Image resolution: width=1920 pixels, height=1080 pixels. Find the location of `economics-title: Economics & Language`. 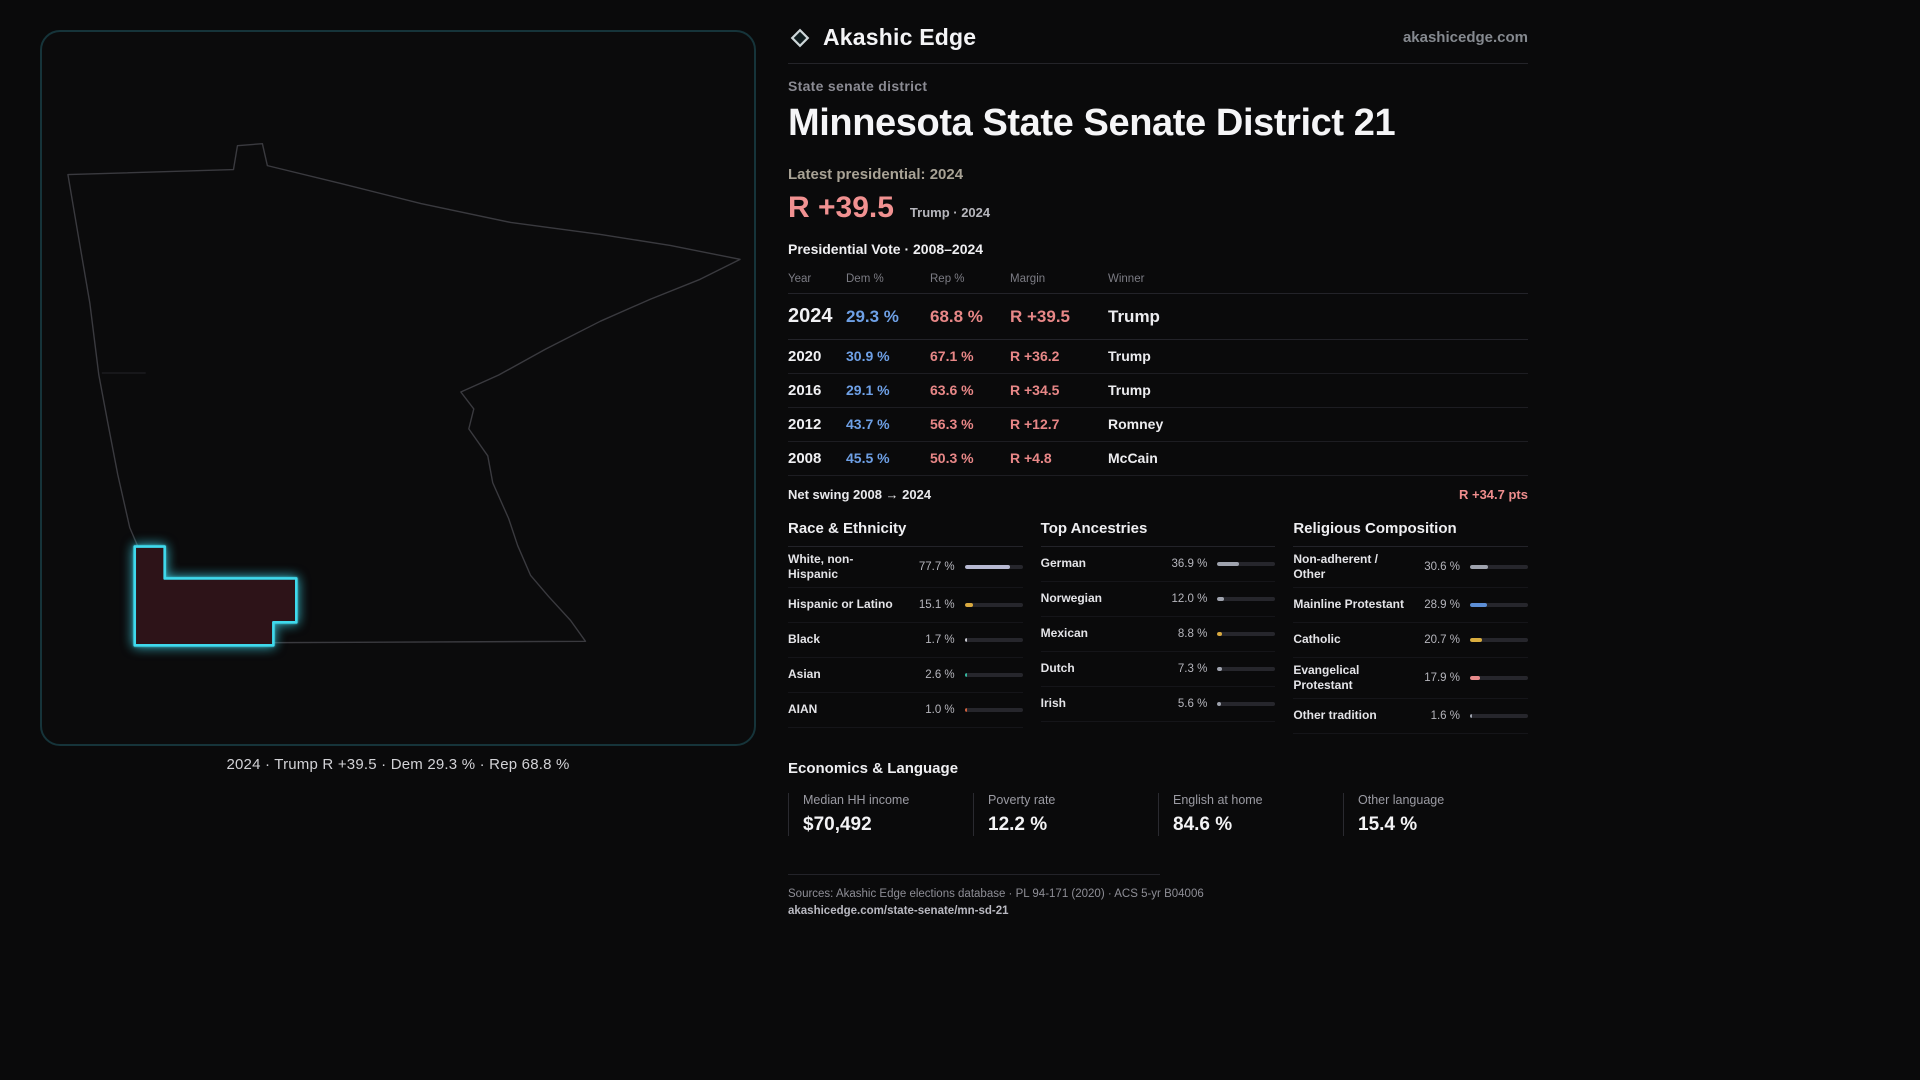

economics-title: Economics & Language is located at coordinates (873, 768).